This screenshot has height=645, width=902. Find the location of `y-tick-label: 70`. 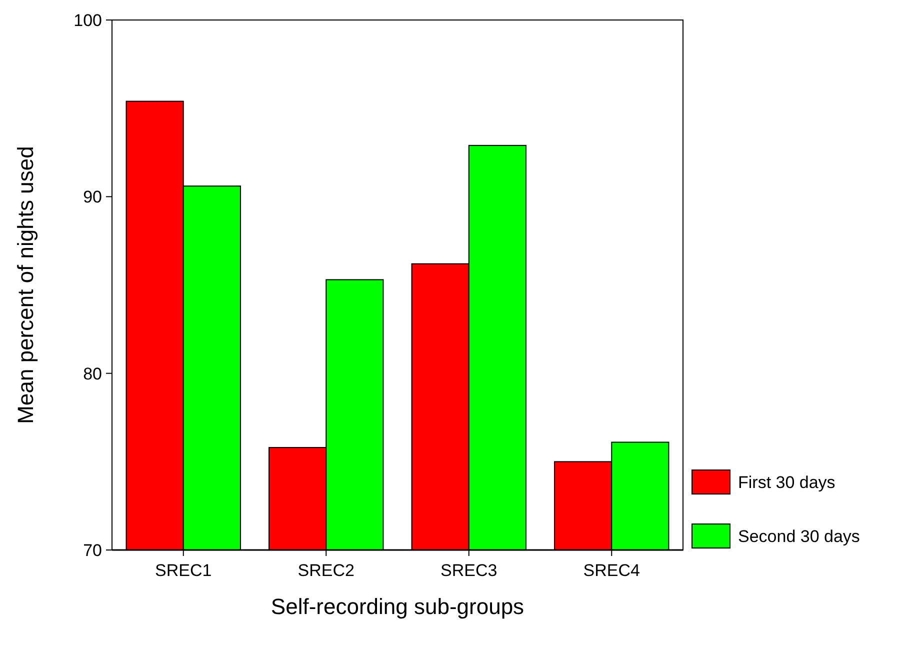

y-tick-label: 70 is located at coordinates (92, 550).